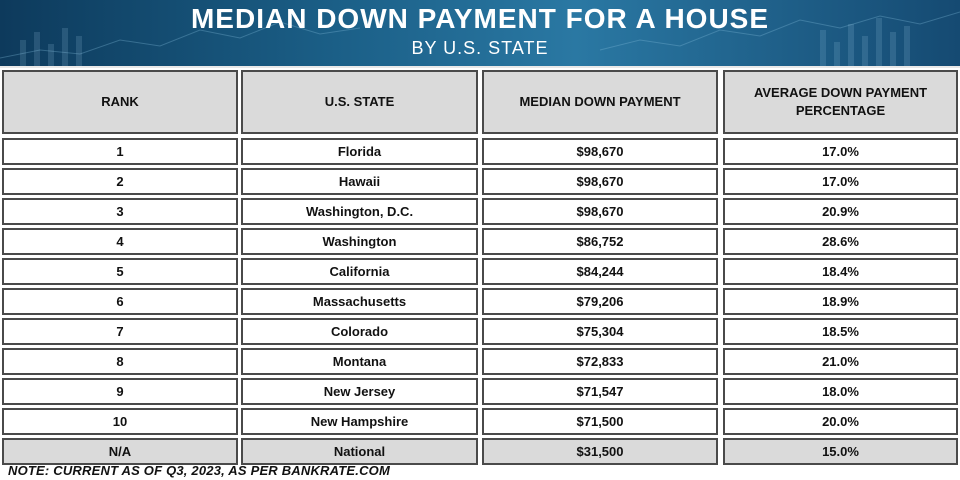  Describe the element at coordinates (840, 271) in the screenshot. I see `table-cell-average-percentage: 18.4%` at that location.